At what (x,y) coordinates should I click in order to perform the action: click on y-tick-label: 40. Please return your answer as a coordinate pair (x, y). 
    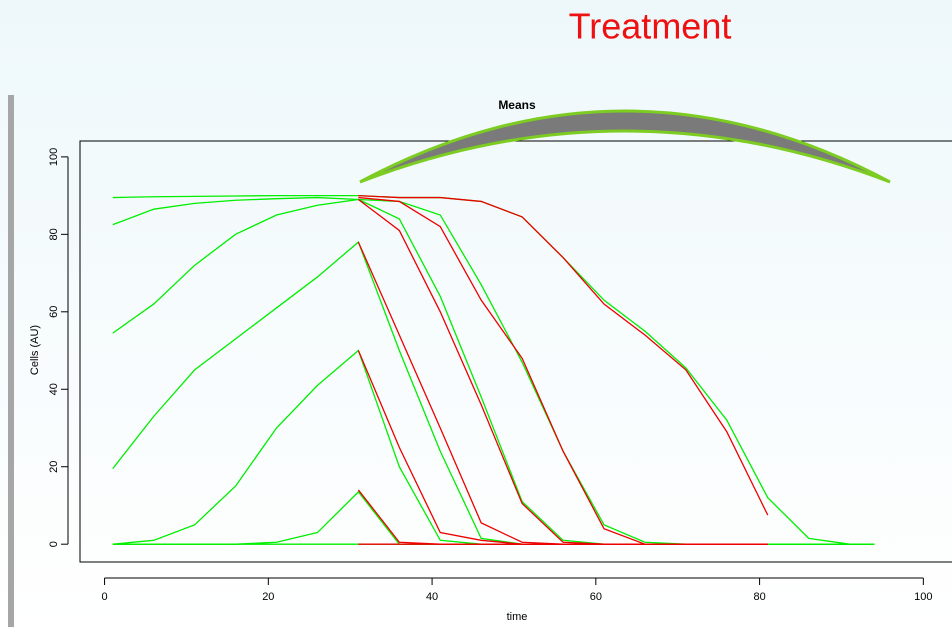
    Looking at the image, I should click on (54, 389).